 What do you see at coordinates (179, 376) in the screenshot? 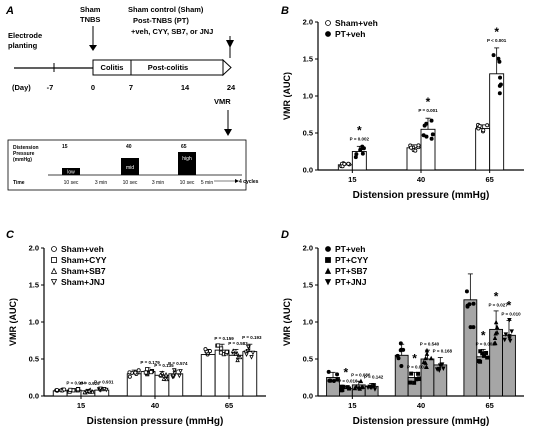
I see `point-Sham+JNJ-40-4` at bounding box center [179, 376].